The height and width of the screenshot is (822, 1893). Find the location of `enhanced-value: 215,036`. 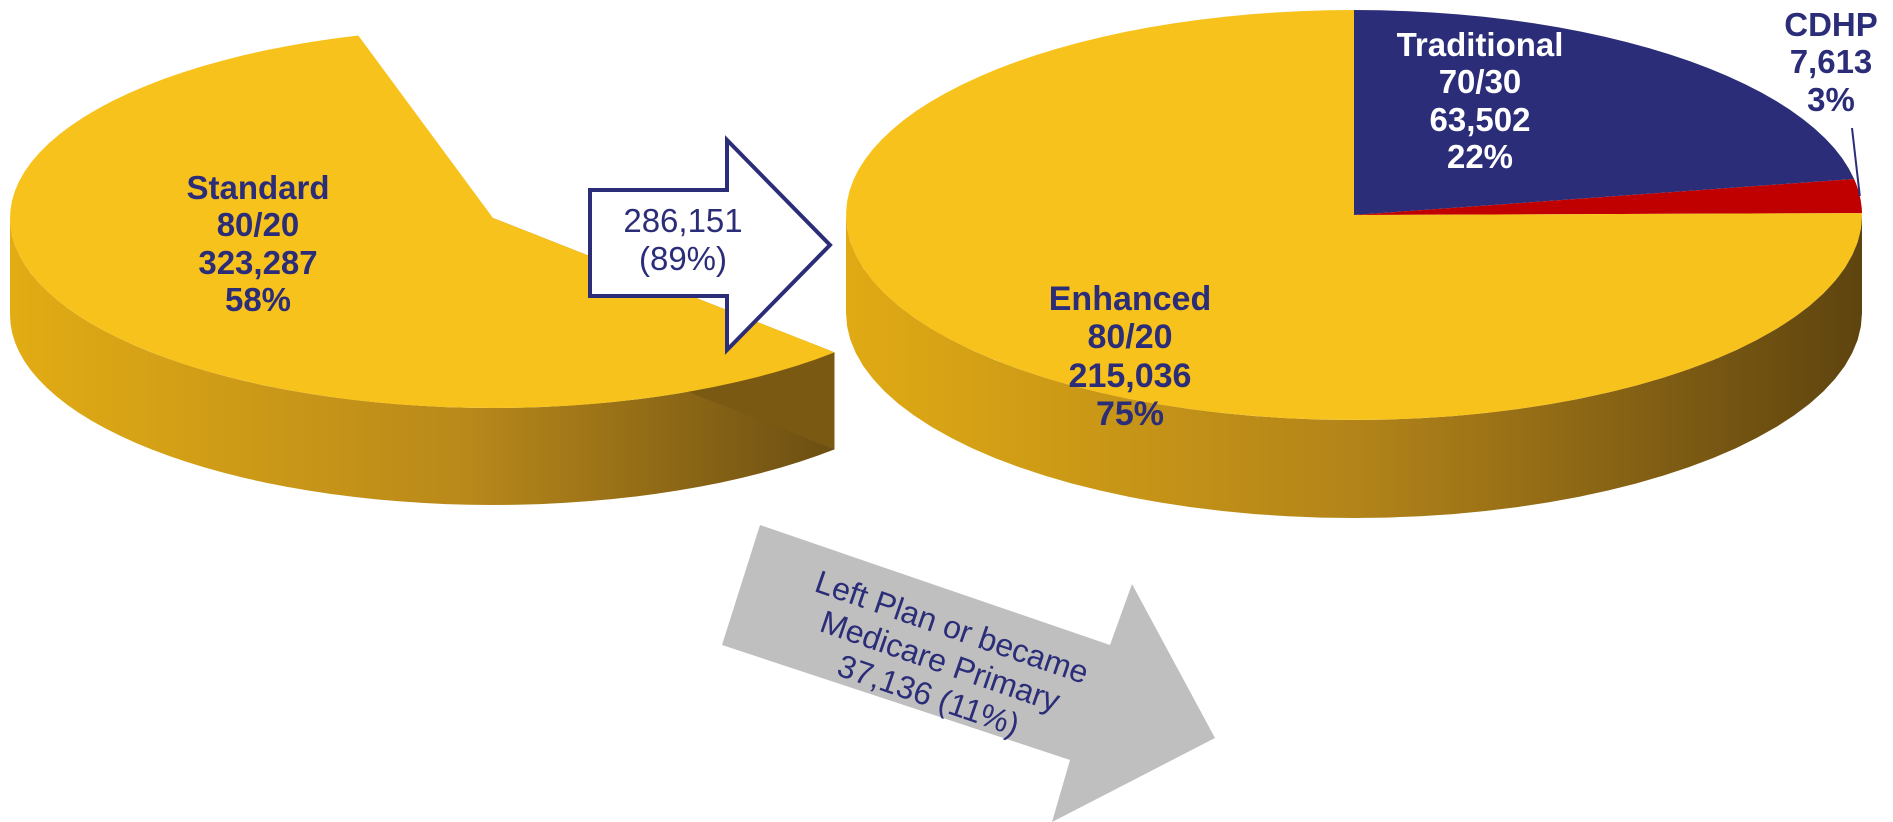

enhanced-value: 215,036 is located at coordinates (1130, 375).